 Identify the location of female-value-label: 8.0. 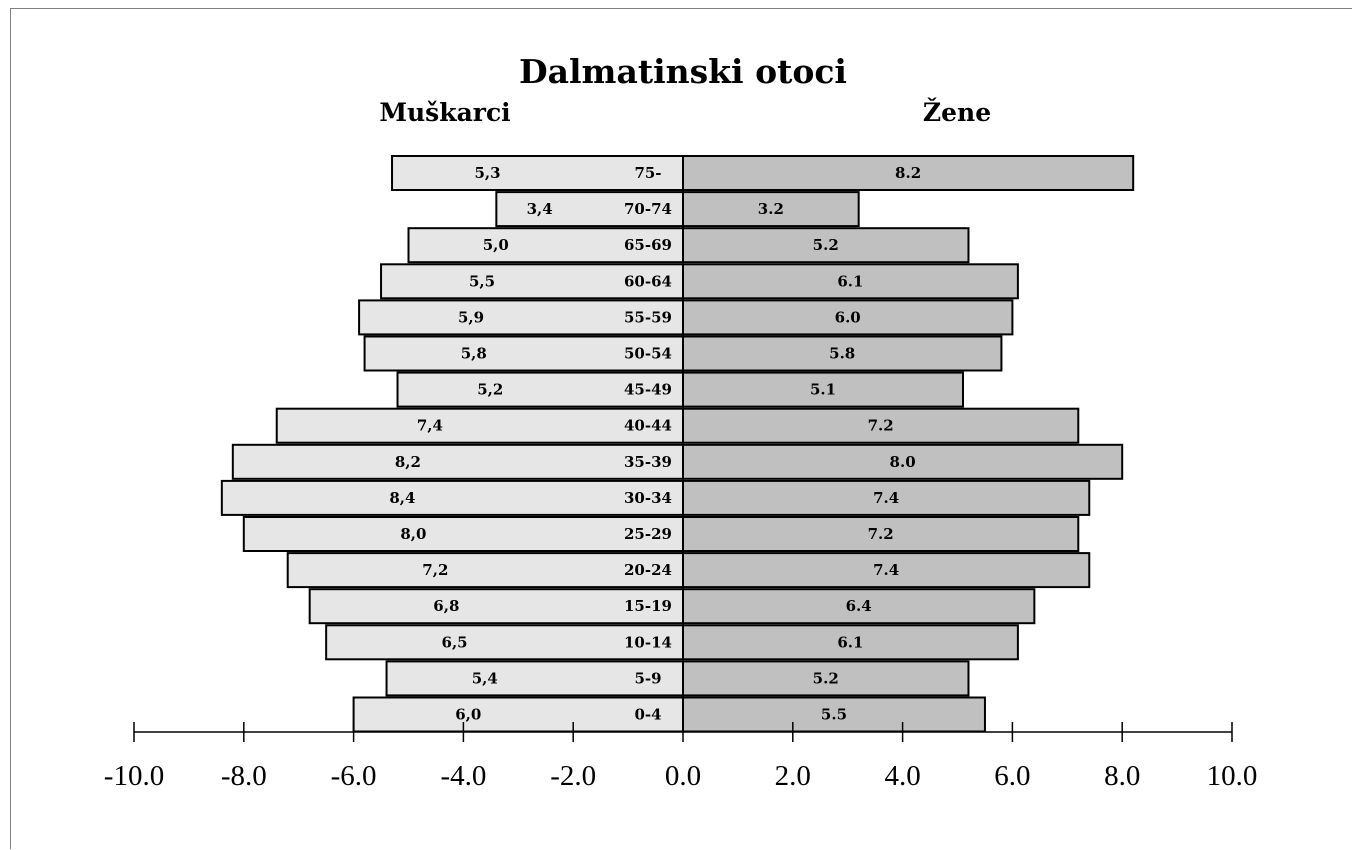
(903, 462).